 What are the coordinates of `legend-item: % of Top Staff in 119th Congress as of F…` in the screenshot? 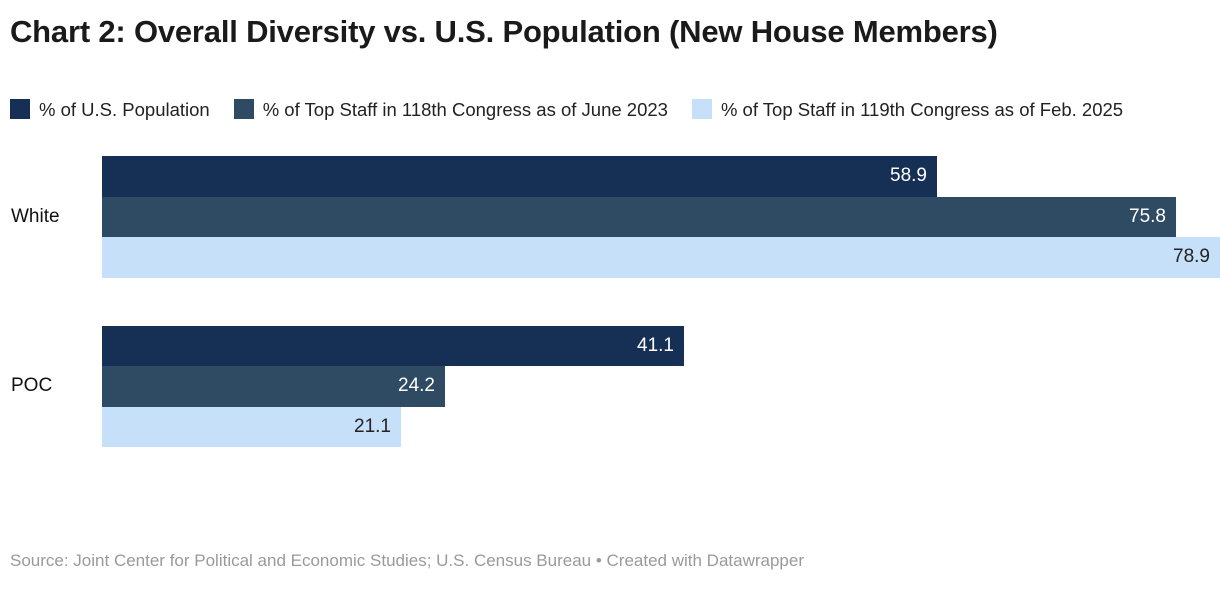 It's located at (907, 109).